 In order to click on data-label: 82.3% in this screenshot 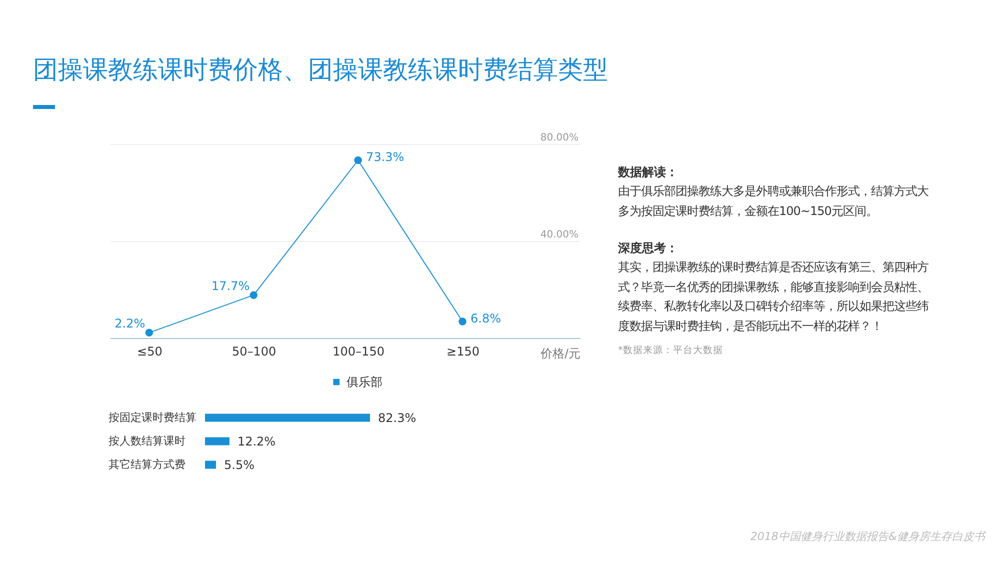, I will do `click(397, 417)`.